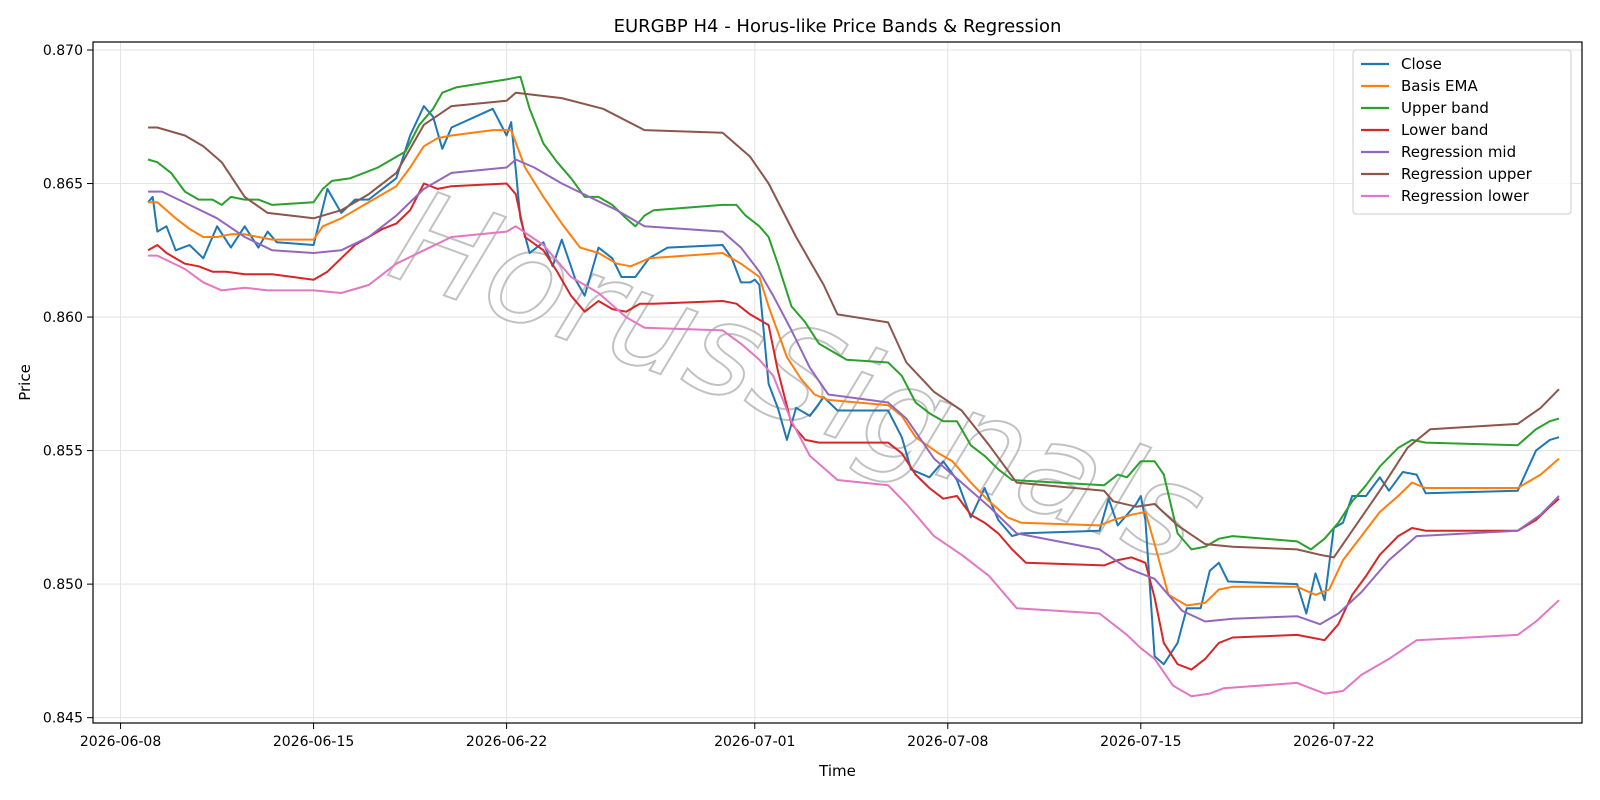 Image resolution: width=1600 pixels, height=800 pixels. What do you see at coordinates (1333, 742) in the screenshot?
I see `x-tick-label: 2026-07-22` at bounding box center [1333, 742].